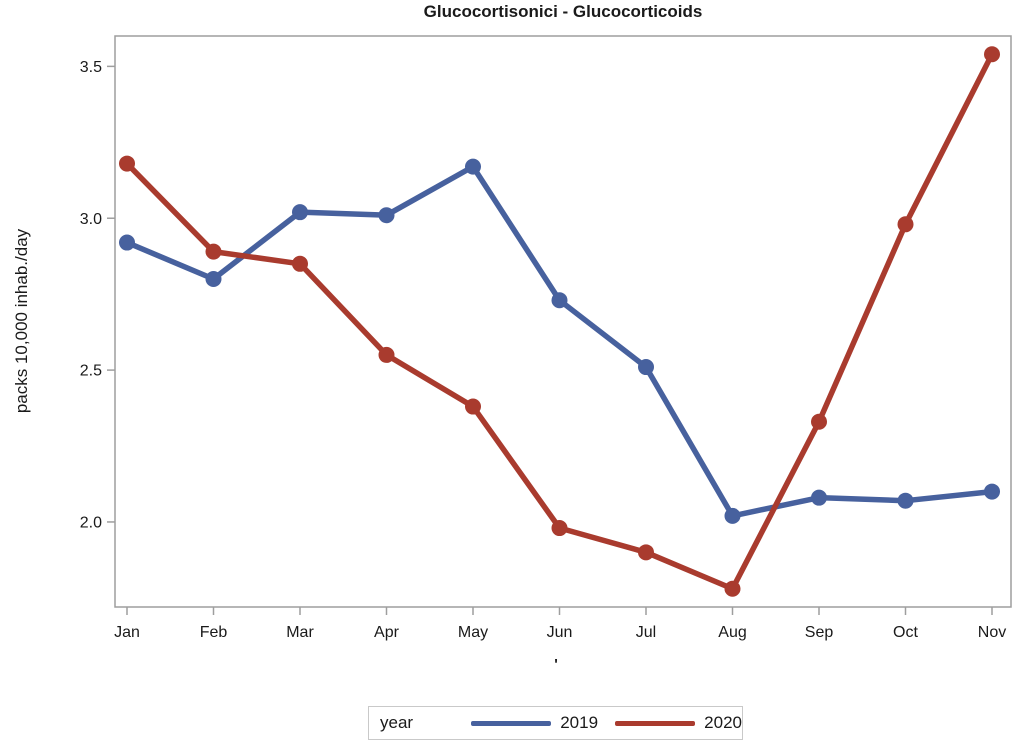  I want to click on legend-entry-2020: 2020, so click(723, 722).